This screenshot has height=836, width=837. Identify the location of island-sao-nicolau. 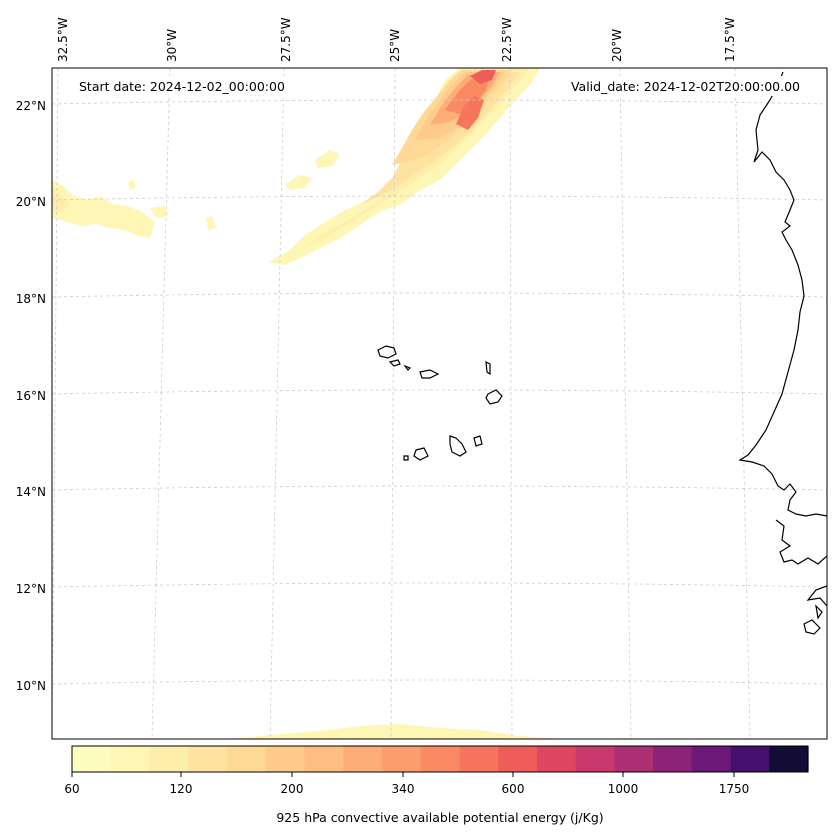
(429, 374).